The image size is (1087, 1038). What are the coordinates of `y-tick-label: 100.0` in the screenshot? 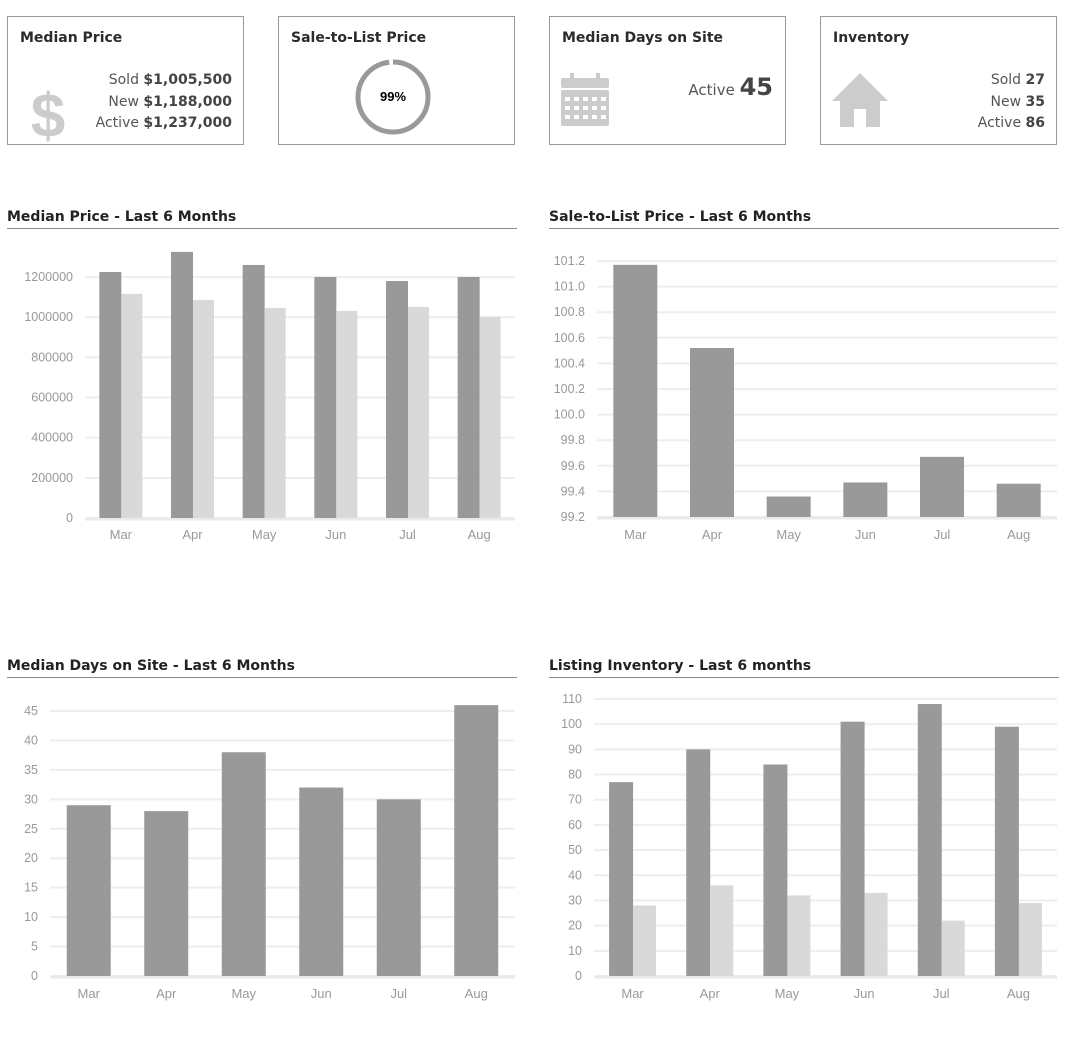 It's located at (569, 415).